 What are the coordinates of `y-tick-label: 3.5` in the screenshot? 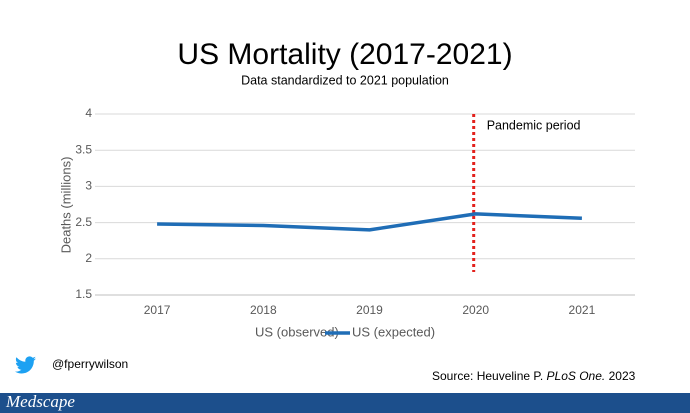 It's located at (83, 149).